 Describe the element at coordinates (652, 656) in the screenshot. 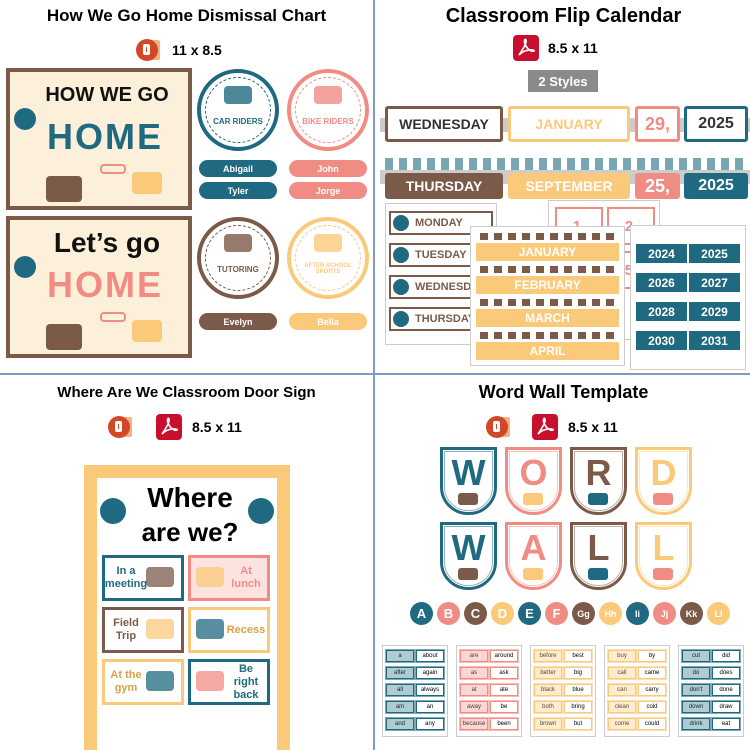

I see `word-cell: by` at that location.